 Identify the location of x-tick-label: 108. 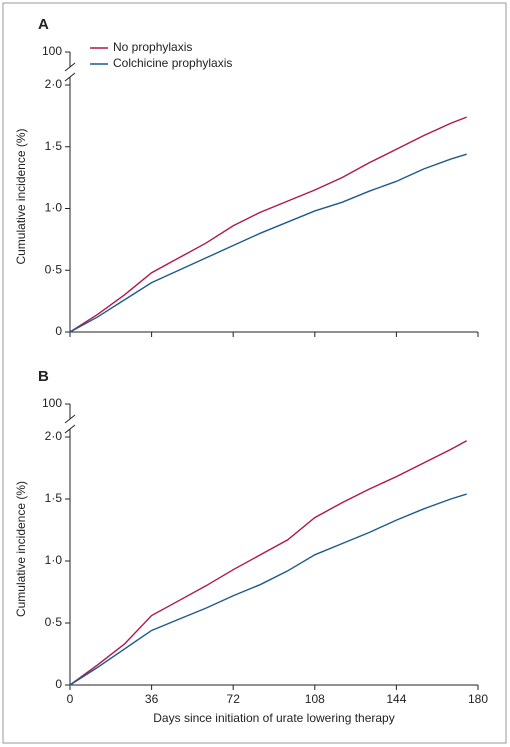
(315, 699).